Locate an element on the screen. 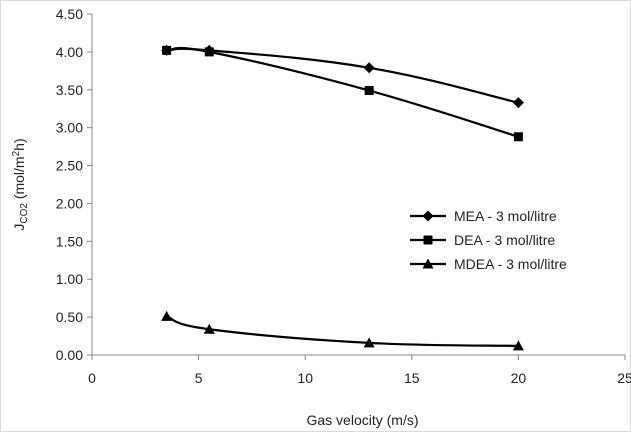  legend-item: MDEA - 3 mol/litre is located at coordinates (488, 264).